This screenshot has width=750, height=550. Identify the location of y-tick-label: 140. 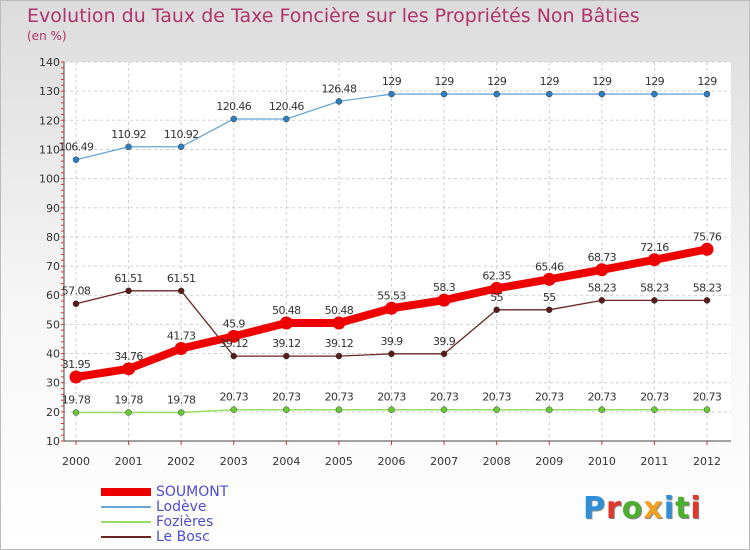
(49, 62).